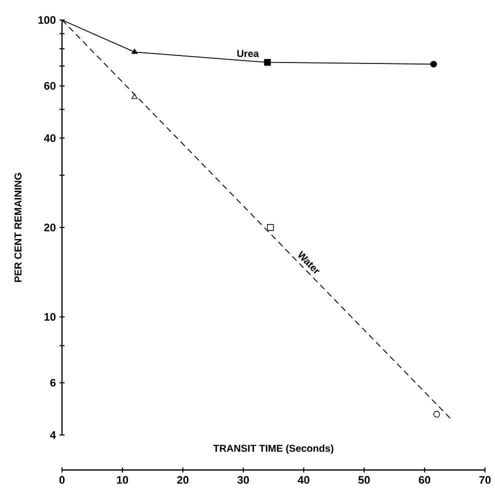 The image size is (495, 489). Describe the element at coordinates (53, 382) in the screenshot. I see `y-tick-label: 6` at that location.